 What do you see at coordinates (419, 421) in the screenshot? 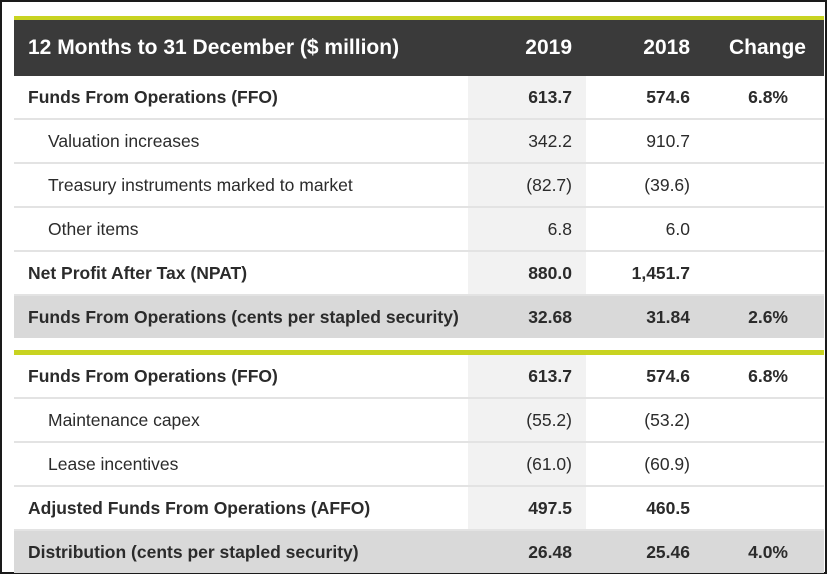
I see `table-row-maintenance: Maintenance capex (55.2) (53.2)` at bounding box center [419, 421].